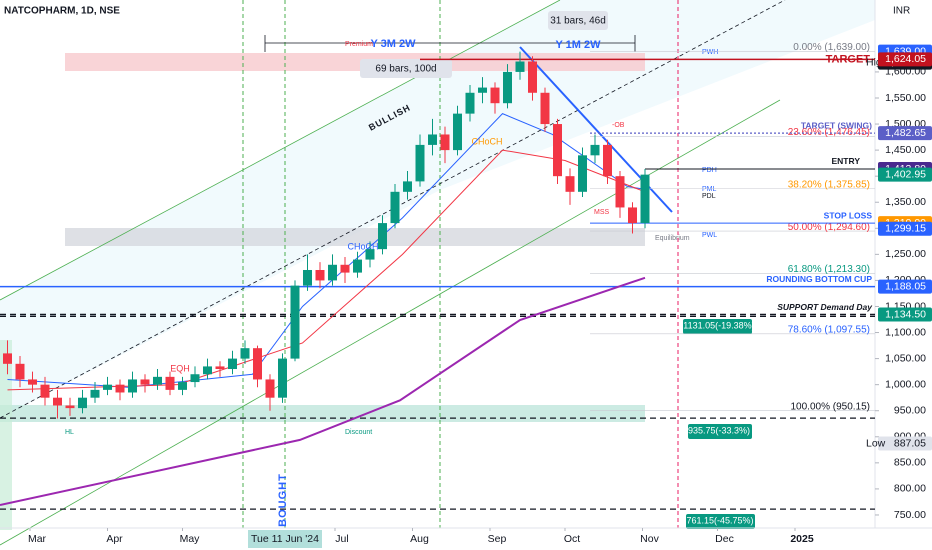  I want to click on x-tick-label: Oct, so click(572, 539).